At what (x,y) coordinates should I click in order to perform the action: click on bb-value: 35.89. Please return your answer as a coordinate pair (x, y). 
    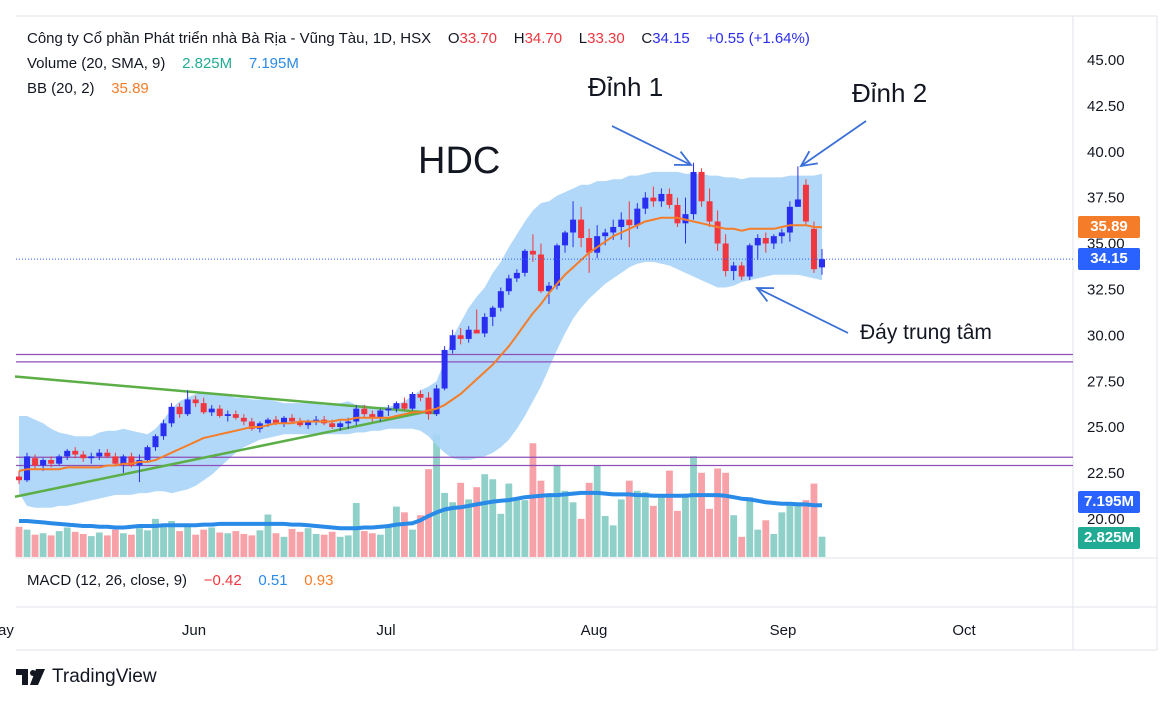
    Looking at the image, I should click on (130, 88).